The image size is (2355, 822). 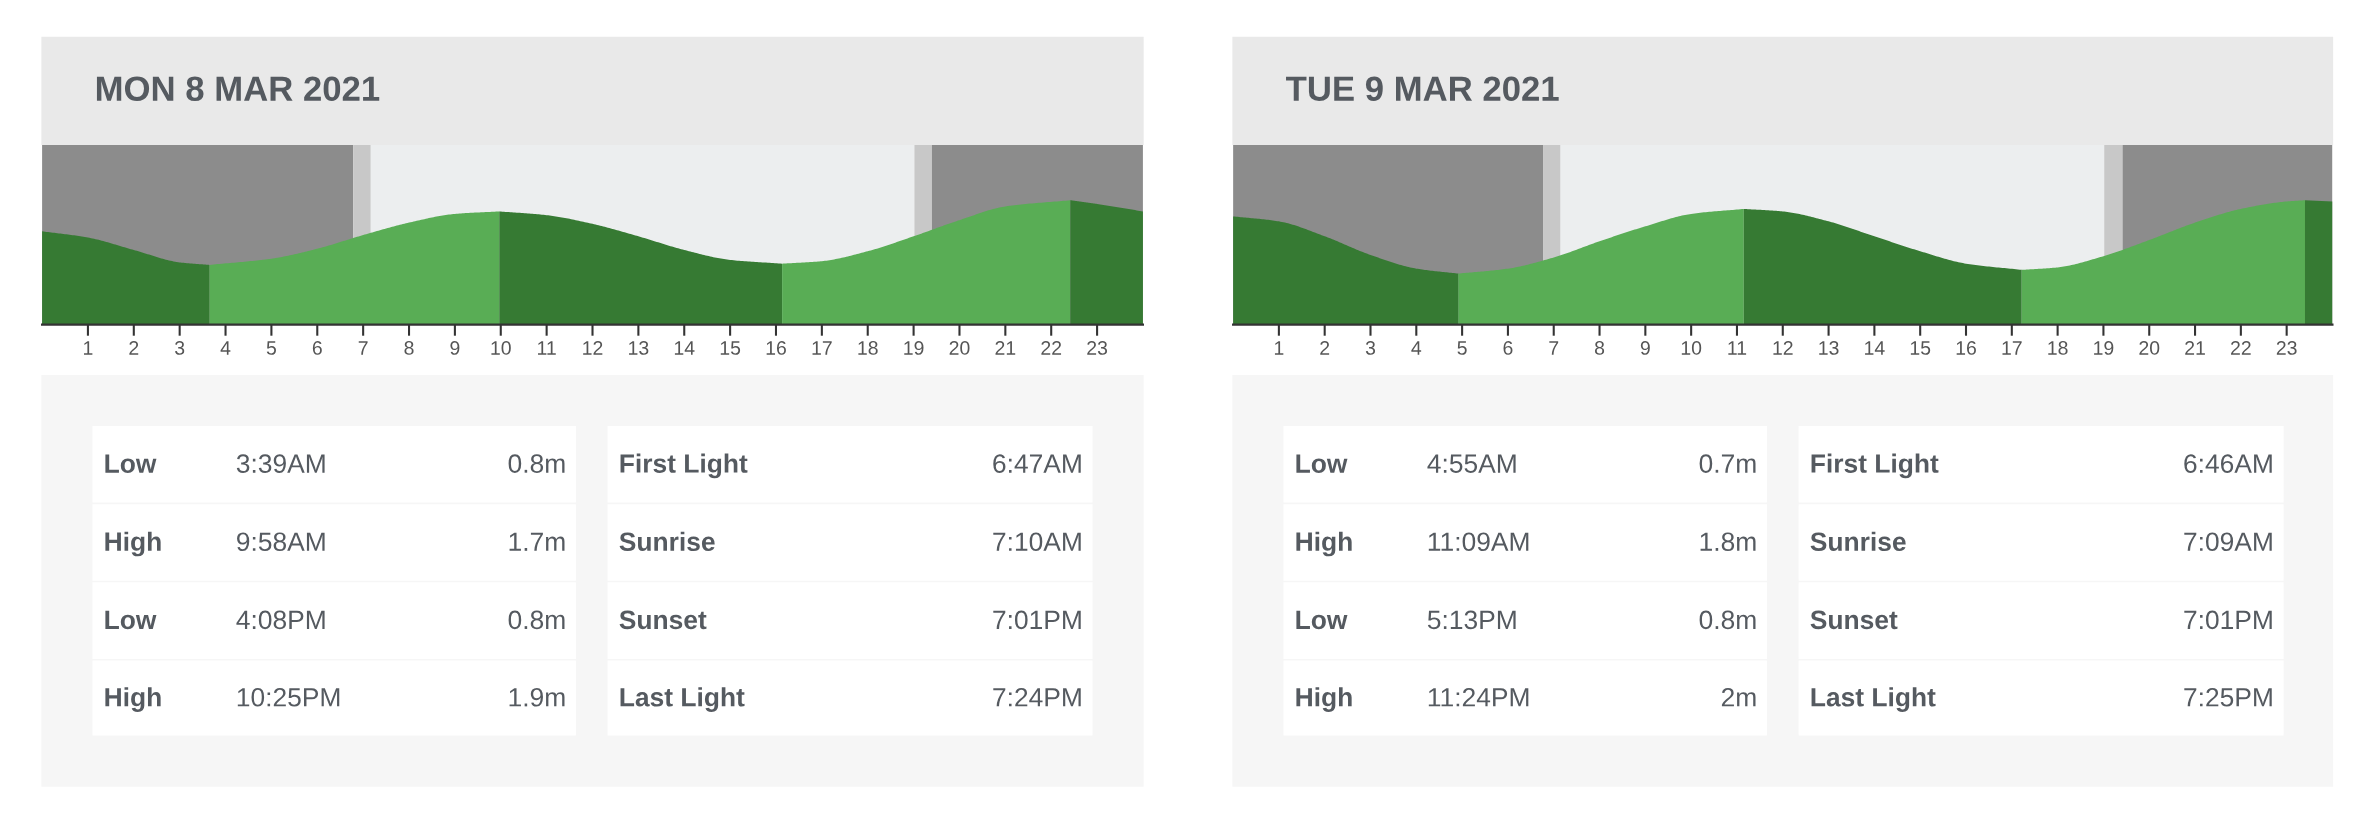 What do you see at coordinates (2228, 697) in the screenshot?
I see `text: 7:25PM` at bounding box center [2228, 697].